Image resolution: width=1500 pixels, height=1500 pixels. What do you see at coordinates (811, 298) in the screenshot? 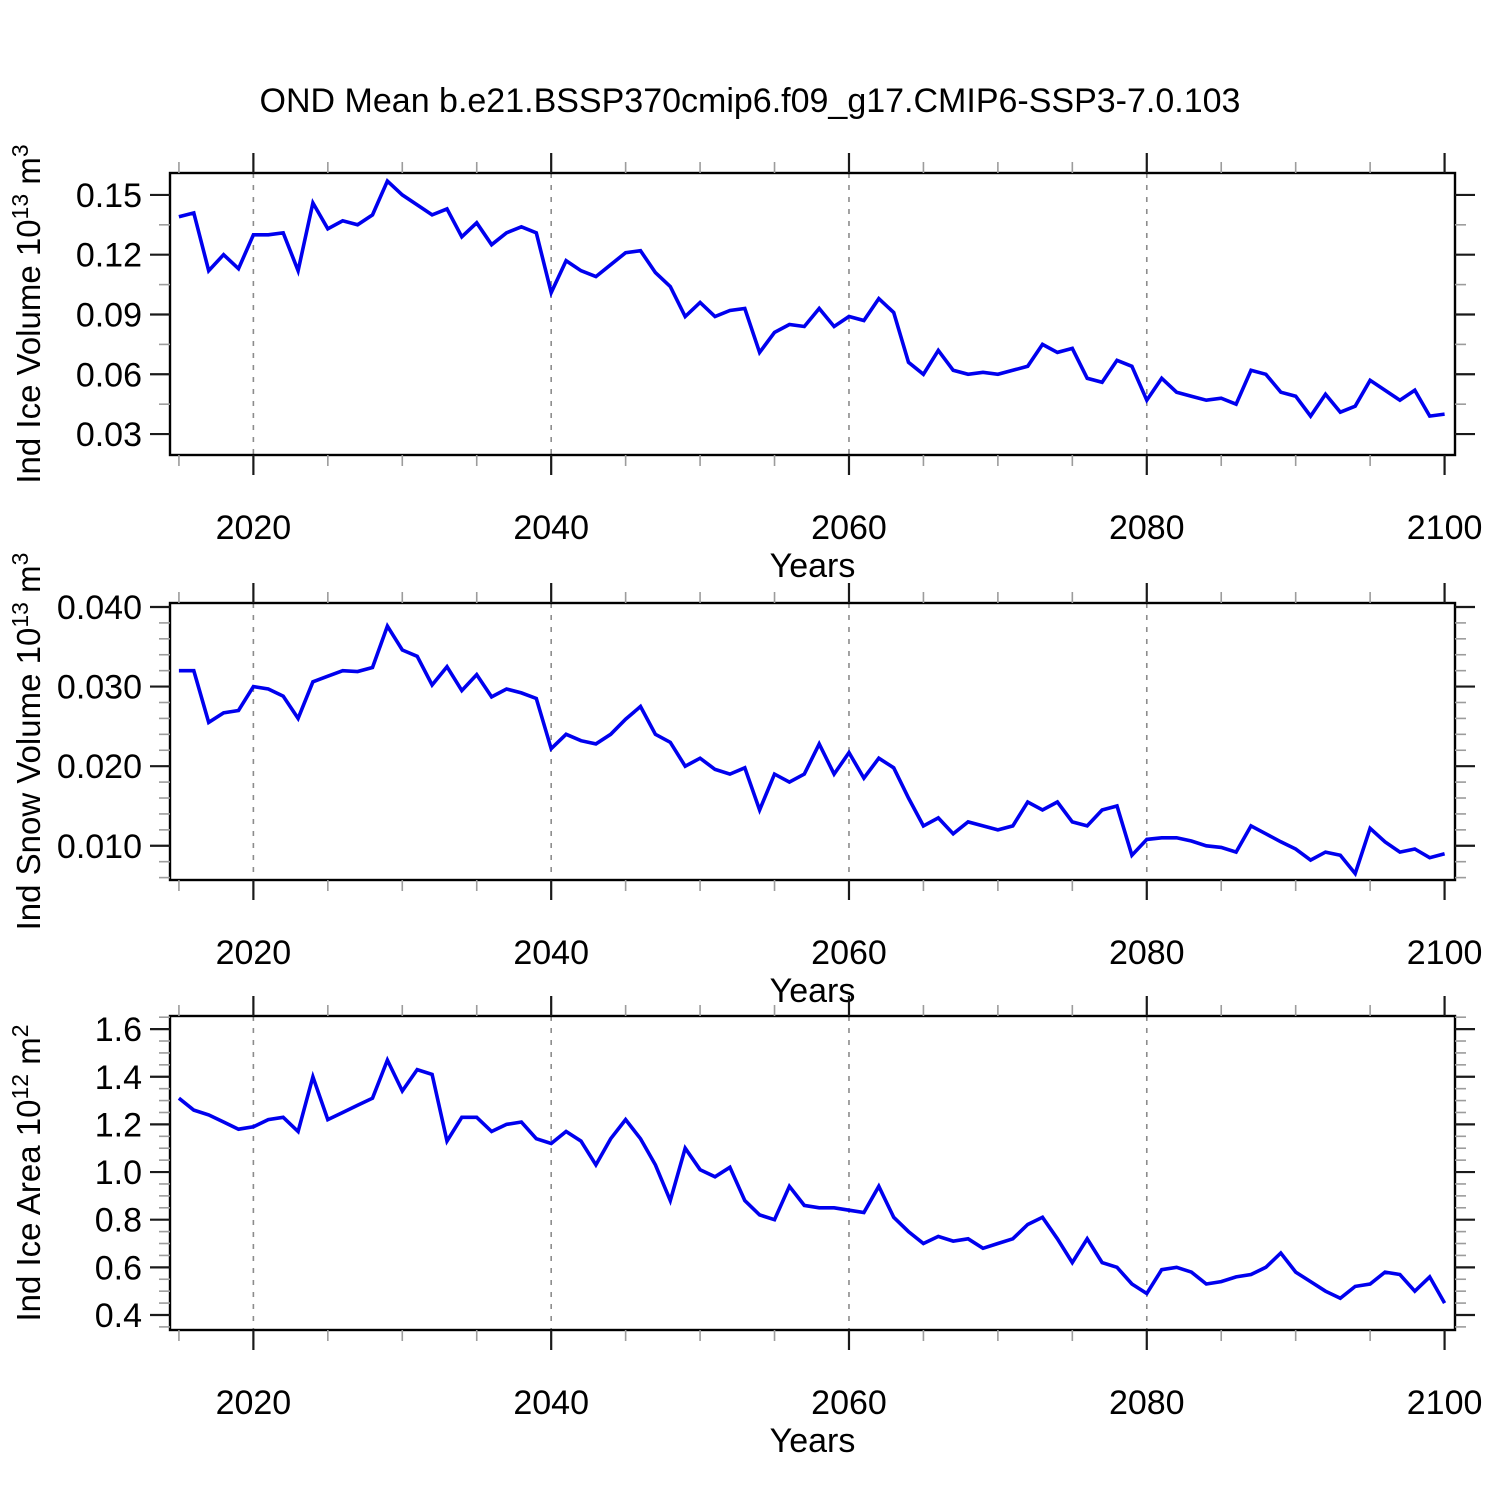
I see `ice-volume-line` at bounding box center [811, 298].